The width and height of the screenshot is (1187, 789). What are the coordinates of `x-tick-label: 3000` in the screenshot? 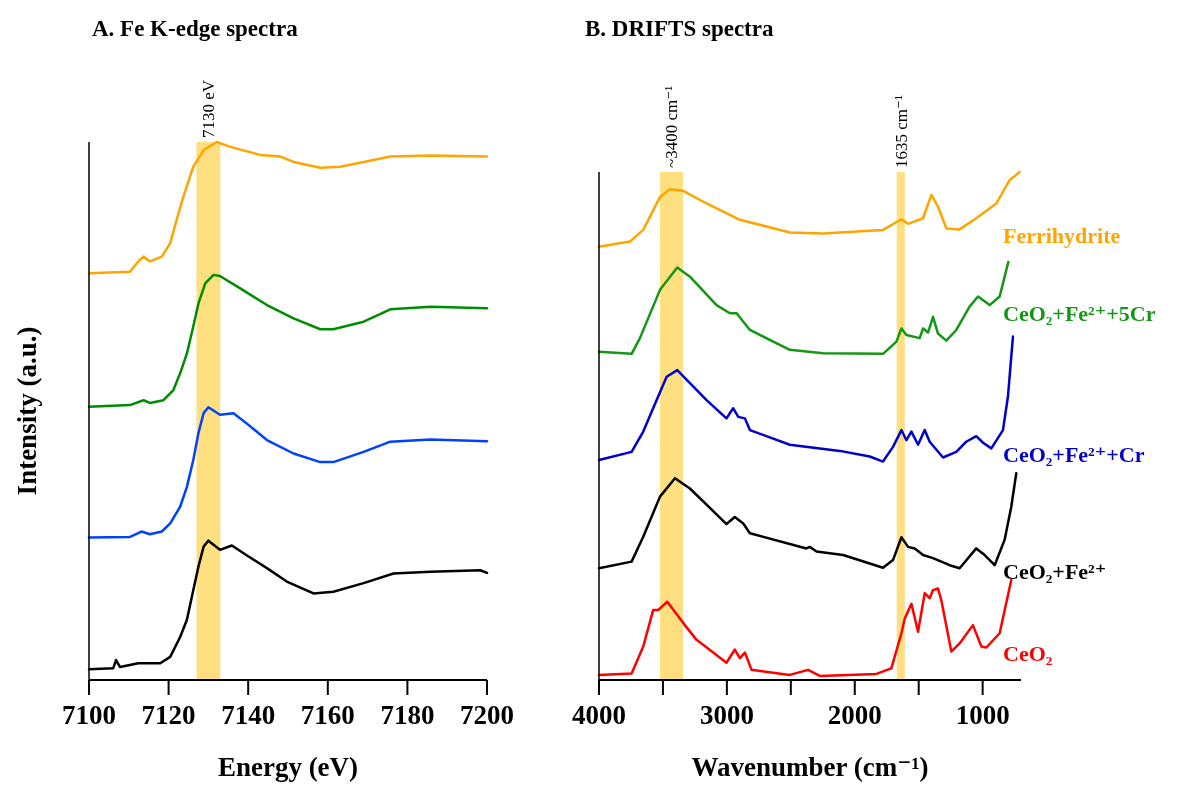 It's located at (726, 715).